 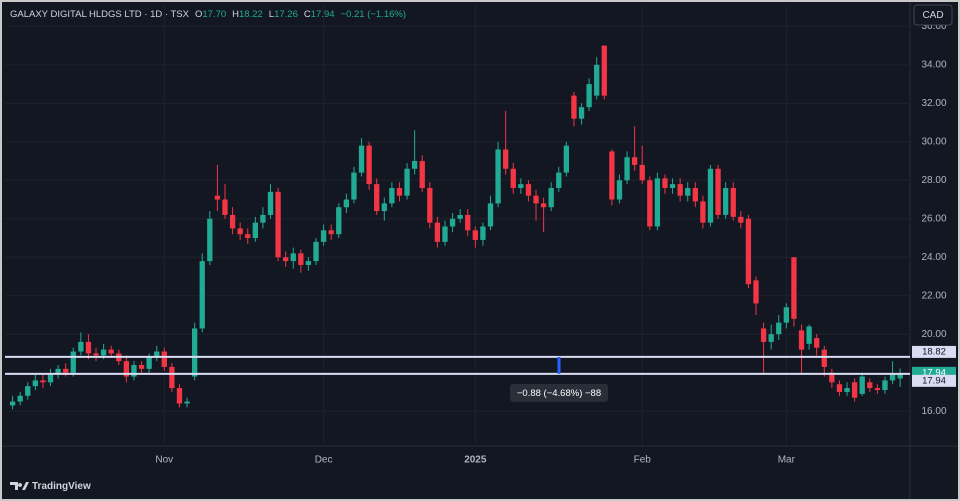 I want to click on y-tick-label: 22.00, so click(x=933, y=295).